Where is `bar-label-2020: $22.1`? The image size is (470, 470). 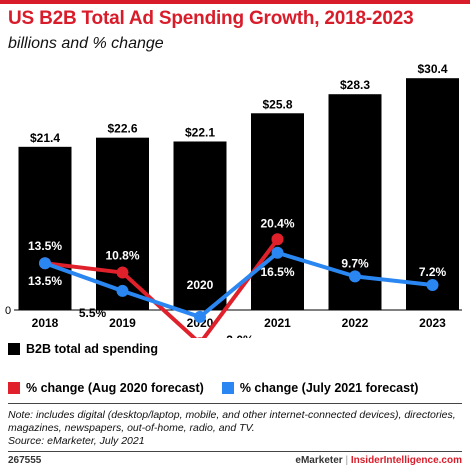 bar-label-2020: $22.1 is located at coordinates (200, 132).